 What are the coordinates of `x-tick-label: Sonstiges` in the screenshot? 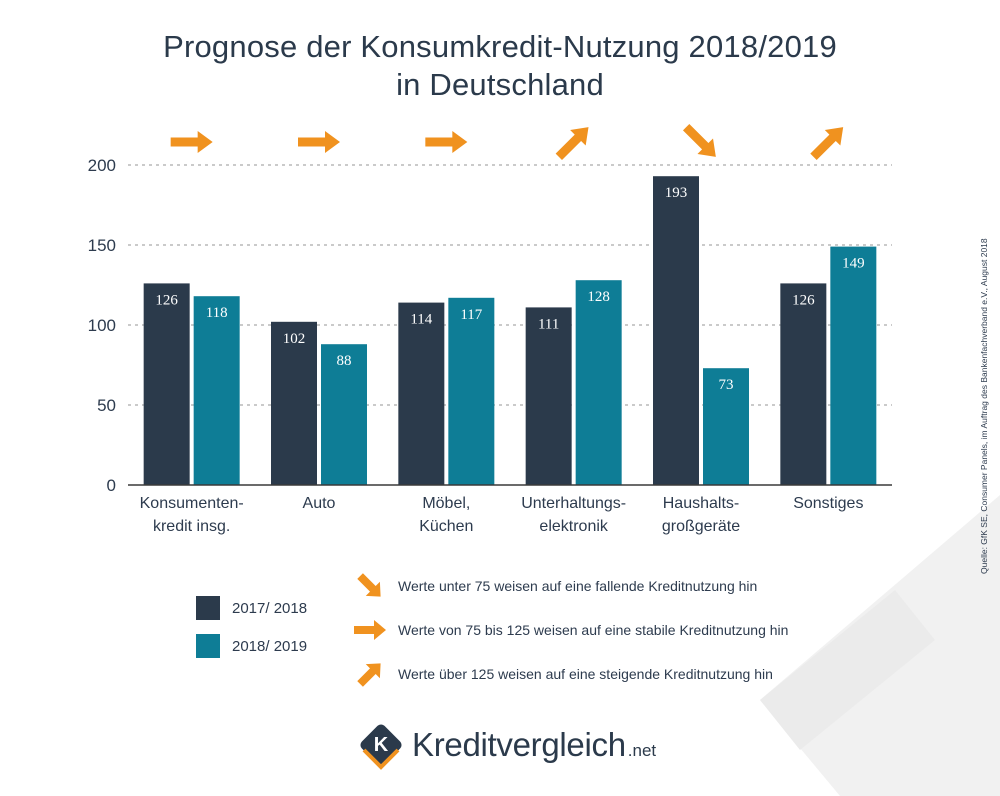 It's located at (828, 503).